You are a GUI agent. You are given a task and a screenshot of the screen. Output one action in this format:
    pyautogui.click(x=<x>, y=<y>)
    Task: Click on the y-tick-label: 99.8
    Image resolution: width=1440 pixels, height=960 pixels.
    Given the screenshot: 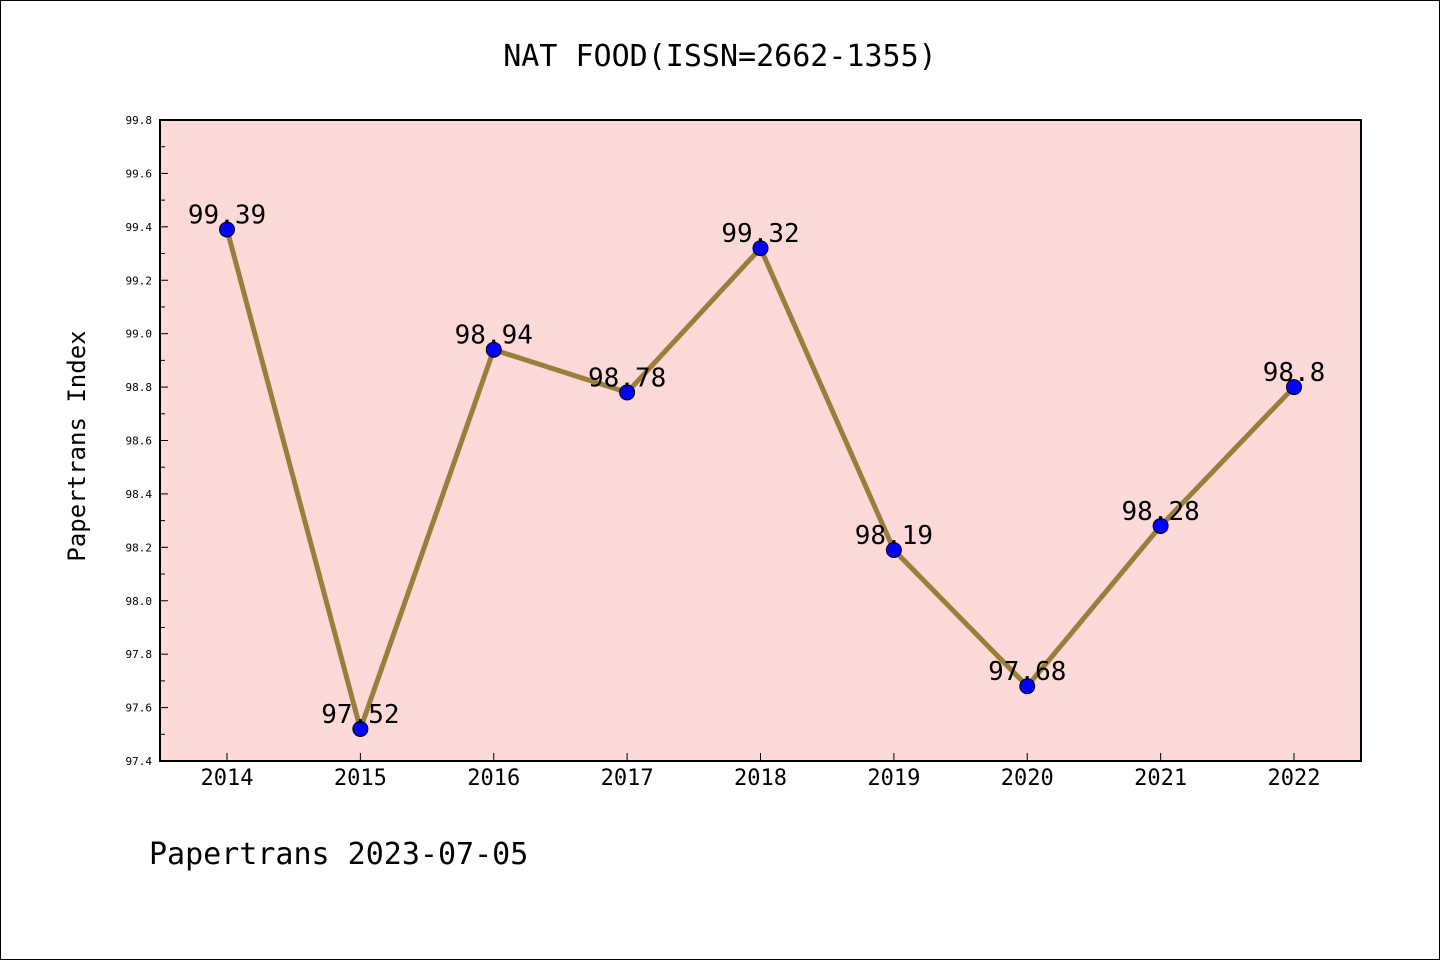 What is the action you would take?
    pyautogui.click(x=139, y=120)
    